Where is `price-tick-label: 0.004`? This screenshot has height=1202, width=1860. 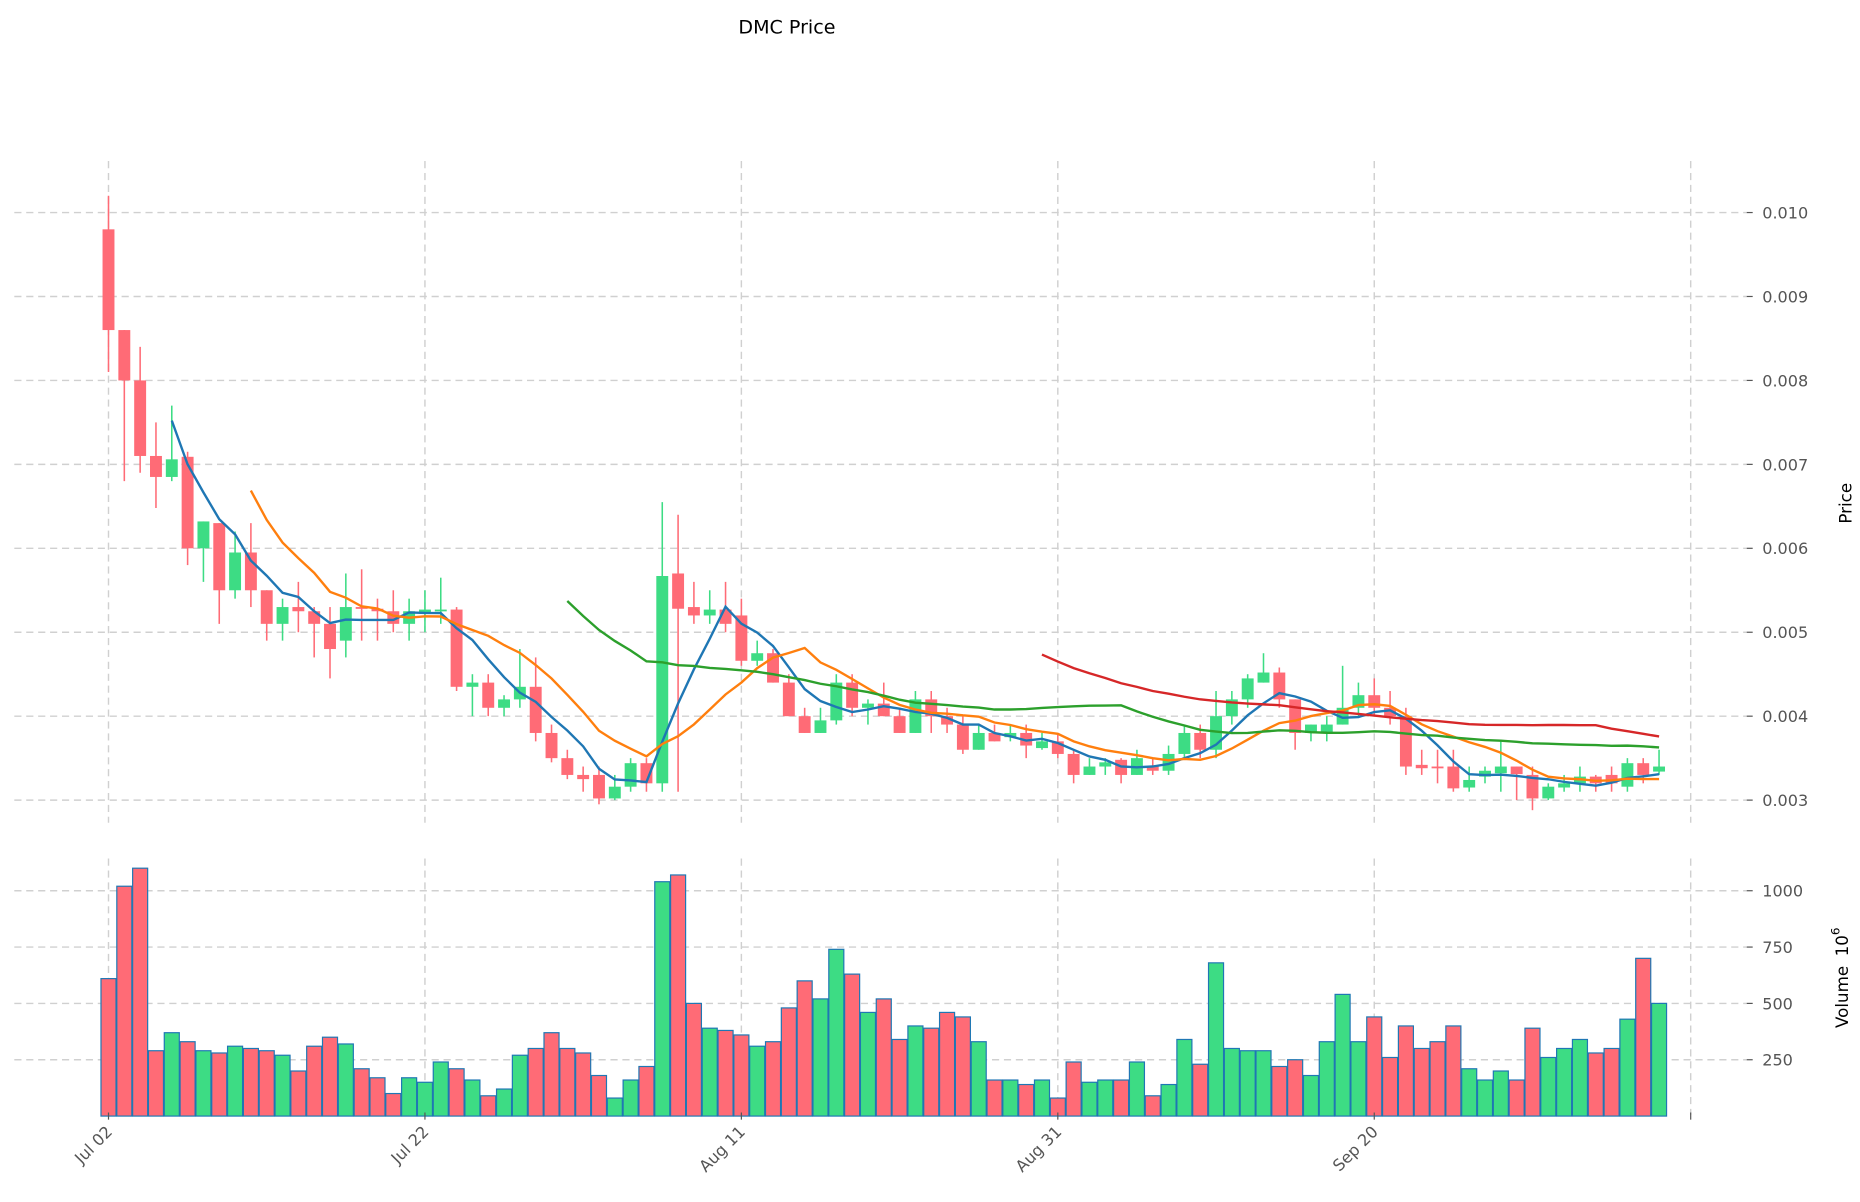
price-tick-label: 0.004 is located at coordinates (1785, 716).